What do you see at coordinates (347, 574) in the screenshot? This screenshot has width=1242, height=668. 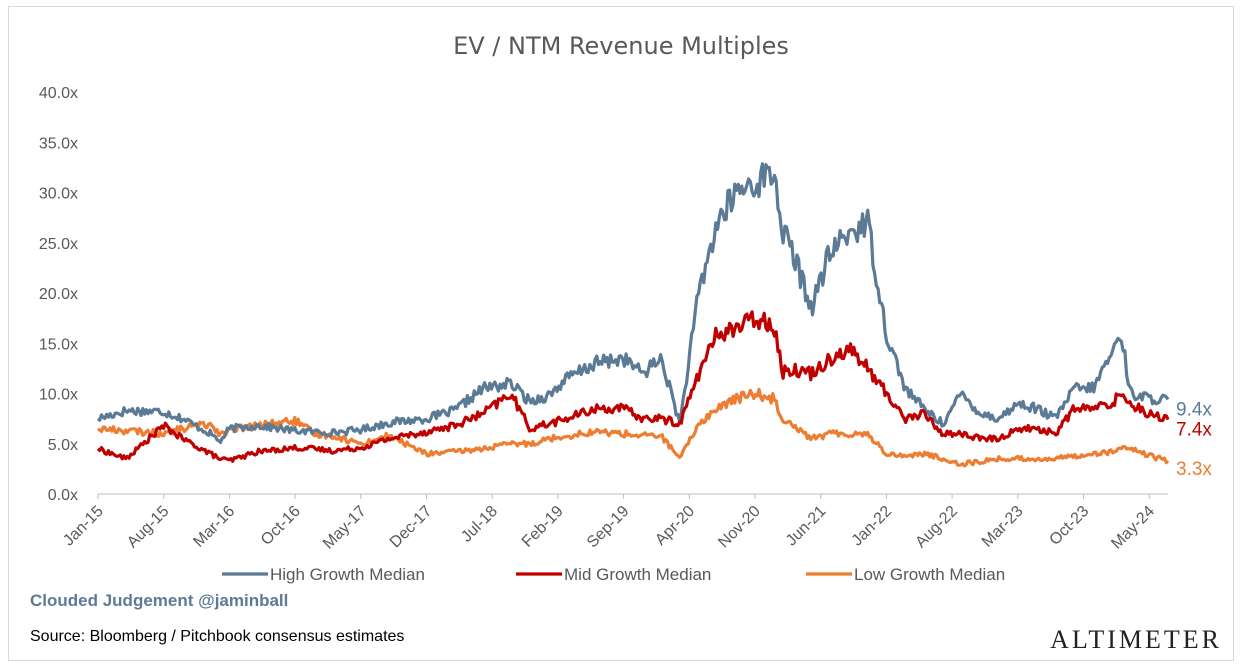 I see `legend-label: High Growth Median` at bounding box center [347, 574].